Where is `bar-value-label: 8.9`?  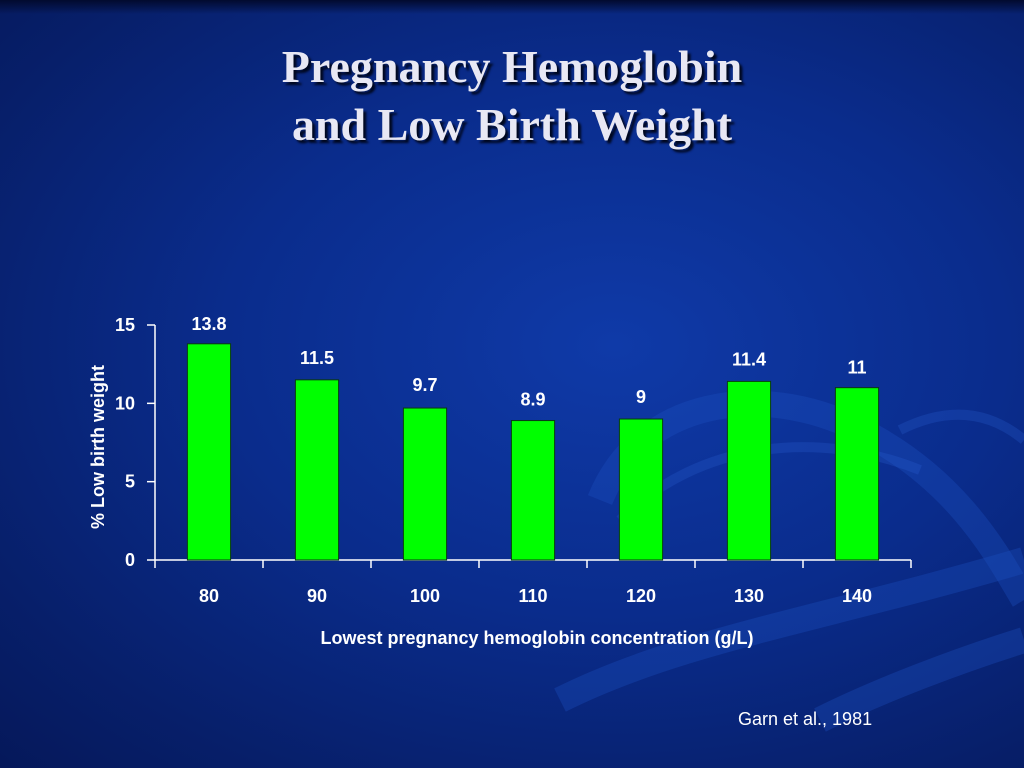
bar-value-label: 8.9 is located at coordinates (532, 400).